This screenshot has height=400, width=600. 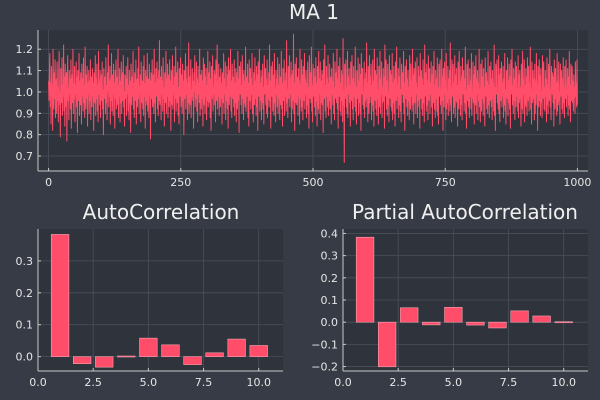 What do you see at coordinates (48, 182) in the screenshot?
I see `ma1-x-tick-label: 0` at bounding box center [48, 182].